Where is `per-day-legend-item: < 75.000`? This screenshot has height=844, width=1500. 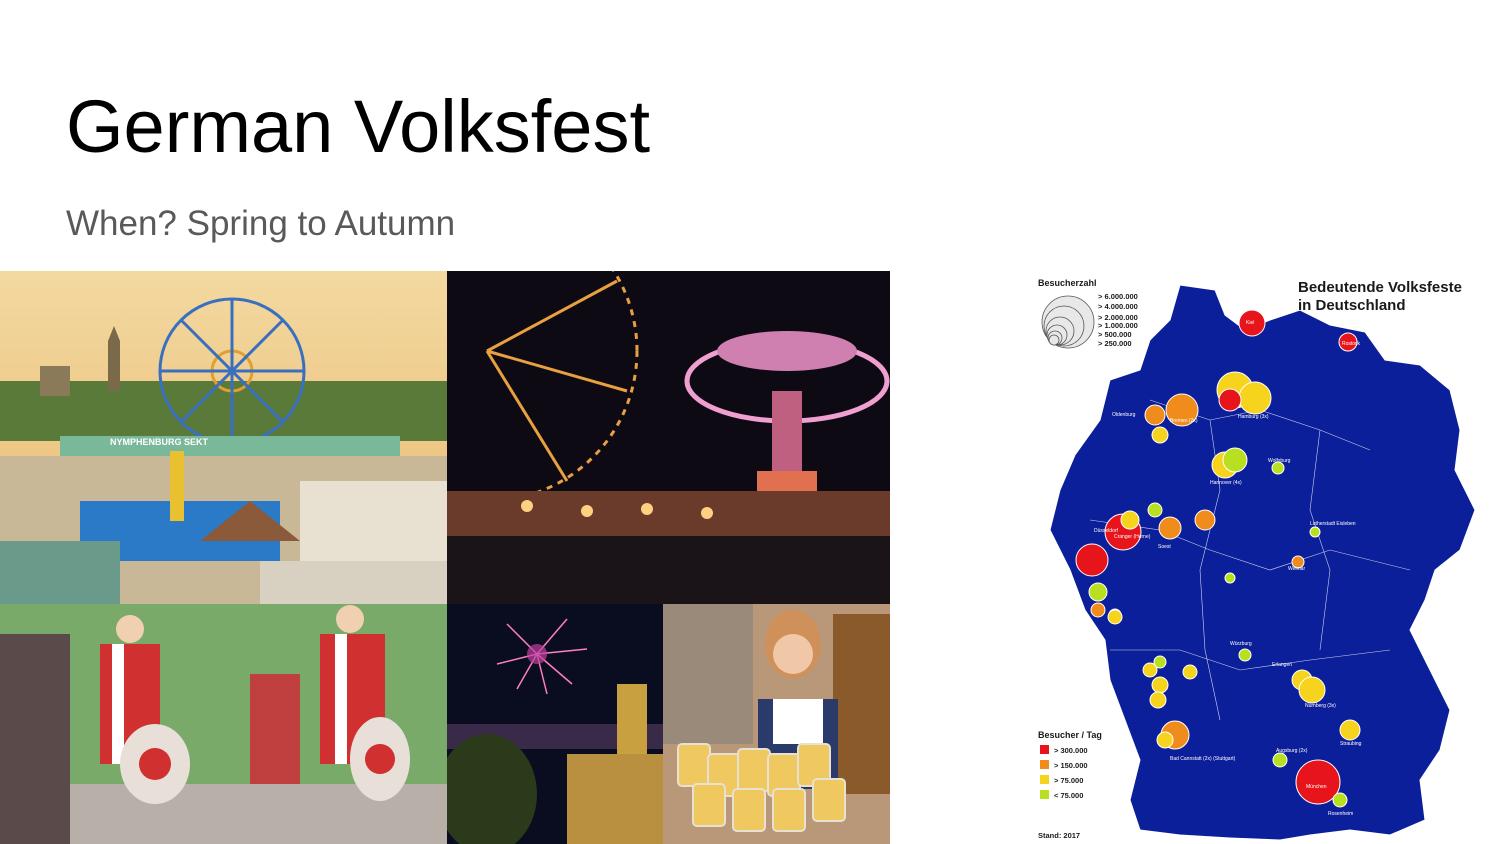
per-day-legend-item: < 75.000 is located at coordinates (1068, 795).